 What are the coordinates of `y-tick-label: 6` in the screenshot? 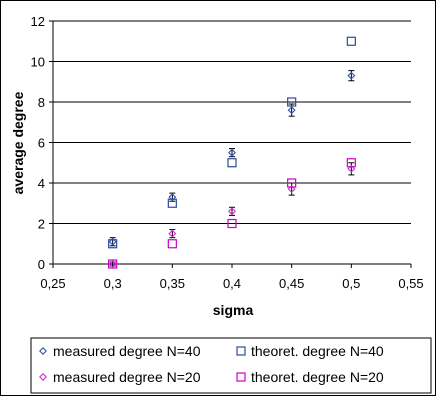 It's located at (41, 143).